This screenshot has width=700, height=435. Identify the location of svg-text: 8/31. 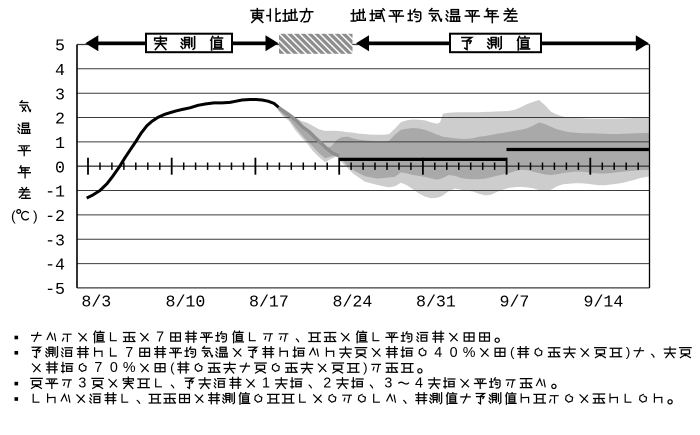
(436, 302).